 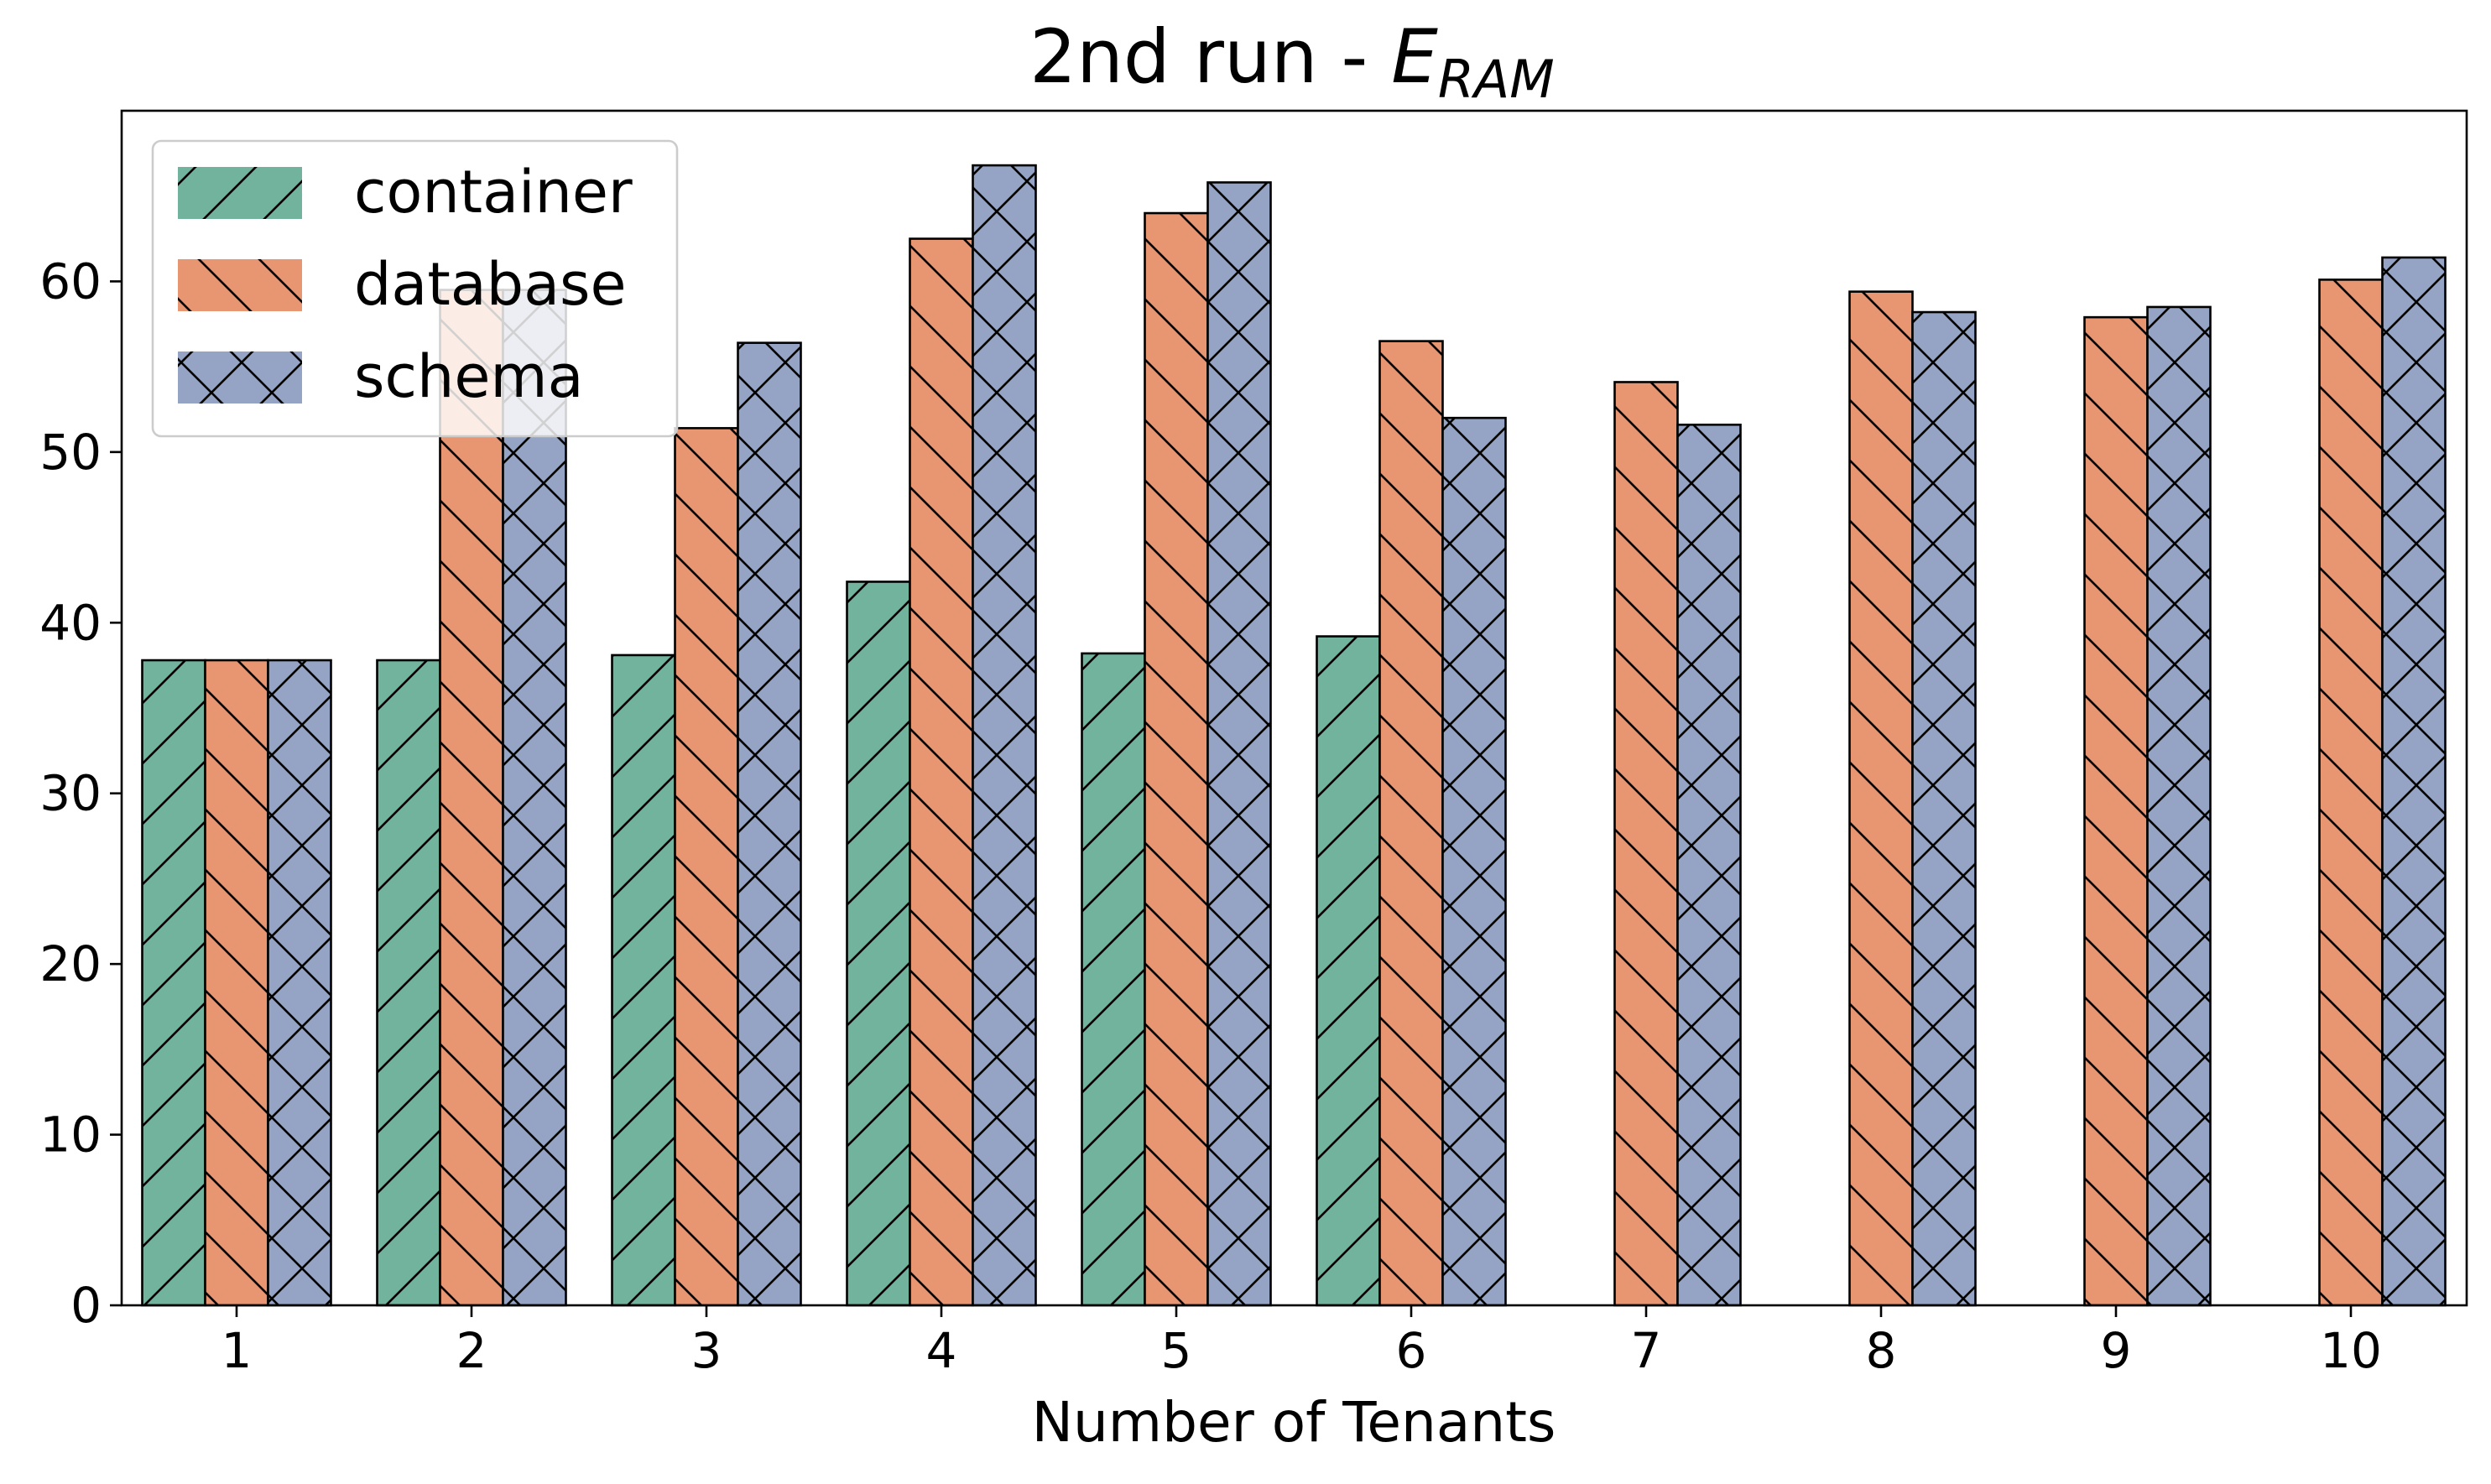 What do you see at coordinates (237, 1350) in the screenshot?
I see `x-tick-label: 1` at bounding box center [237, 1350].